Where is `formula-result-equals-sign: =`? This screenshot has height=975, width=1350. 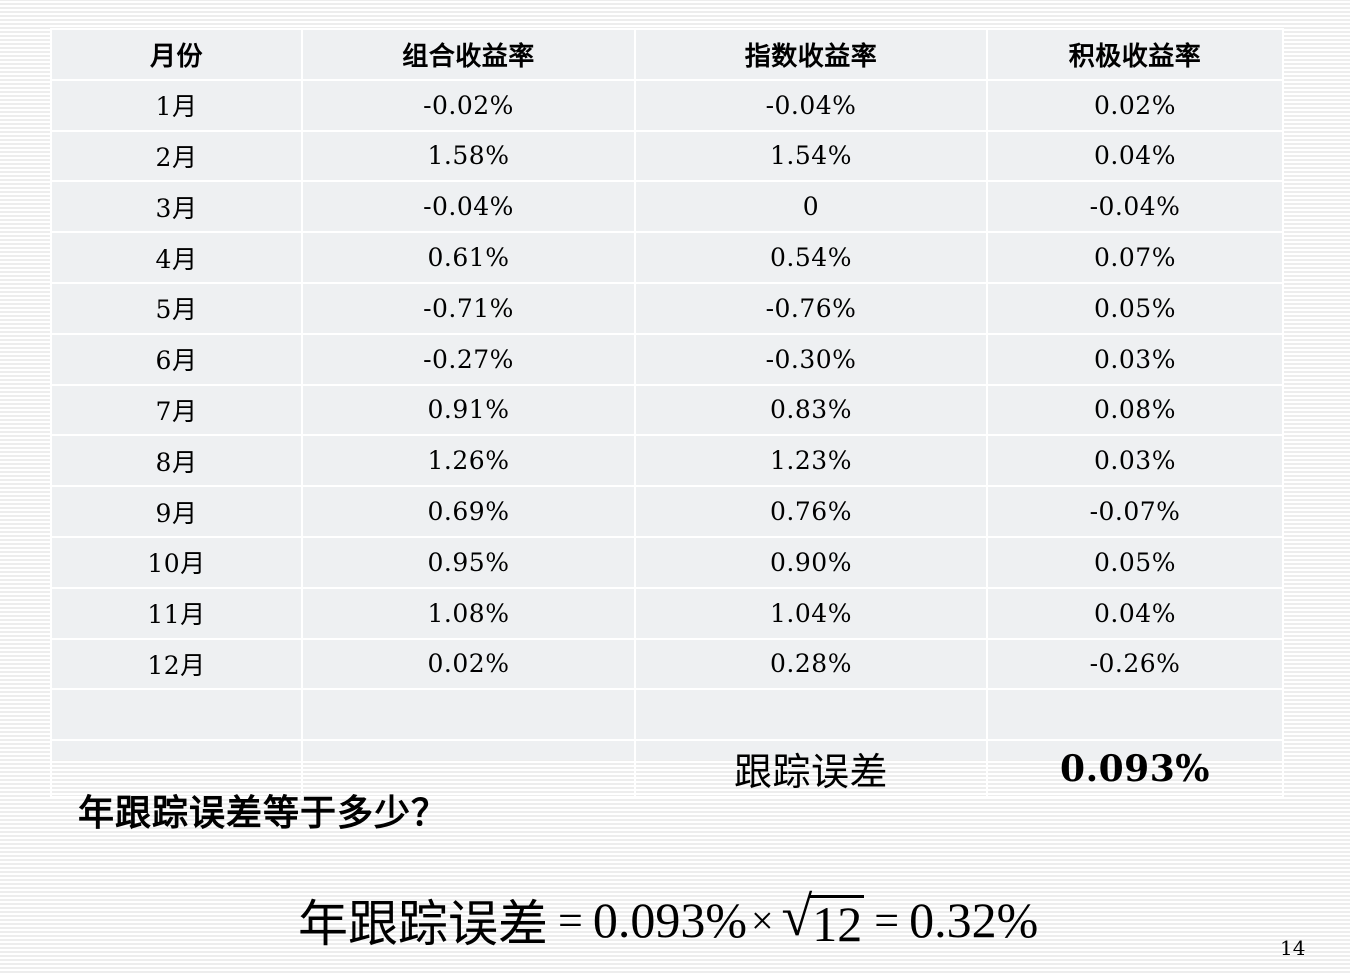 formula-result-equals-sign: = is located at coordinates (887, 920).